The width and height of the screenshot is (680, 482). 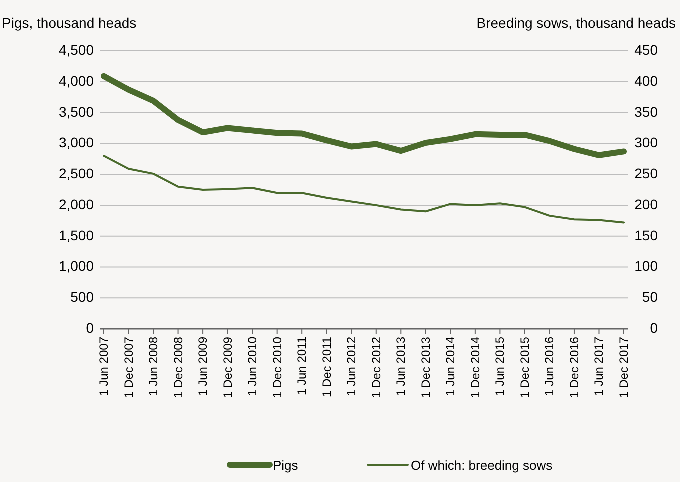 I want to click on x-tick-label: 1 Jun 2012, so click(x=351, y=366).